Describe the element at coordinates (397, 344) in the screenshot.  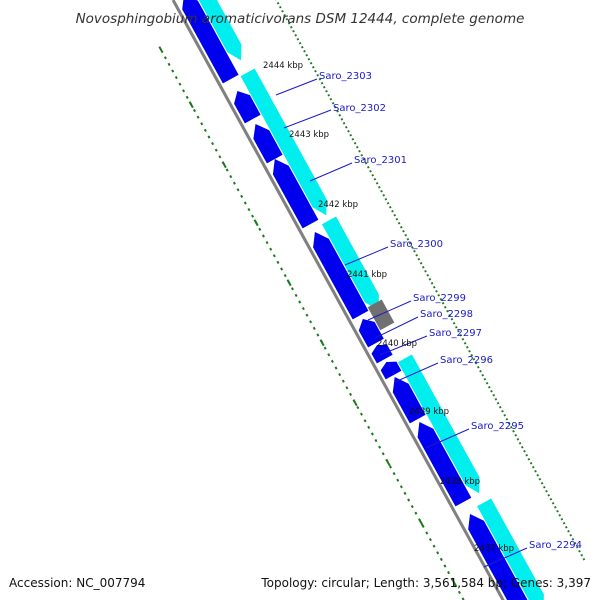
I see `scale-label: 2440 kbp` at that location.